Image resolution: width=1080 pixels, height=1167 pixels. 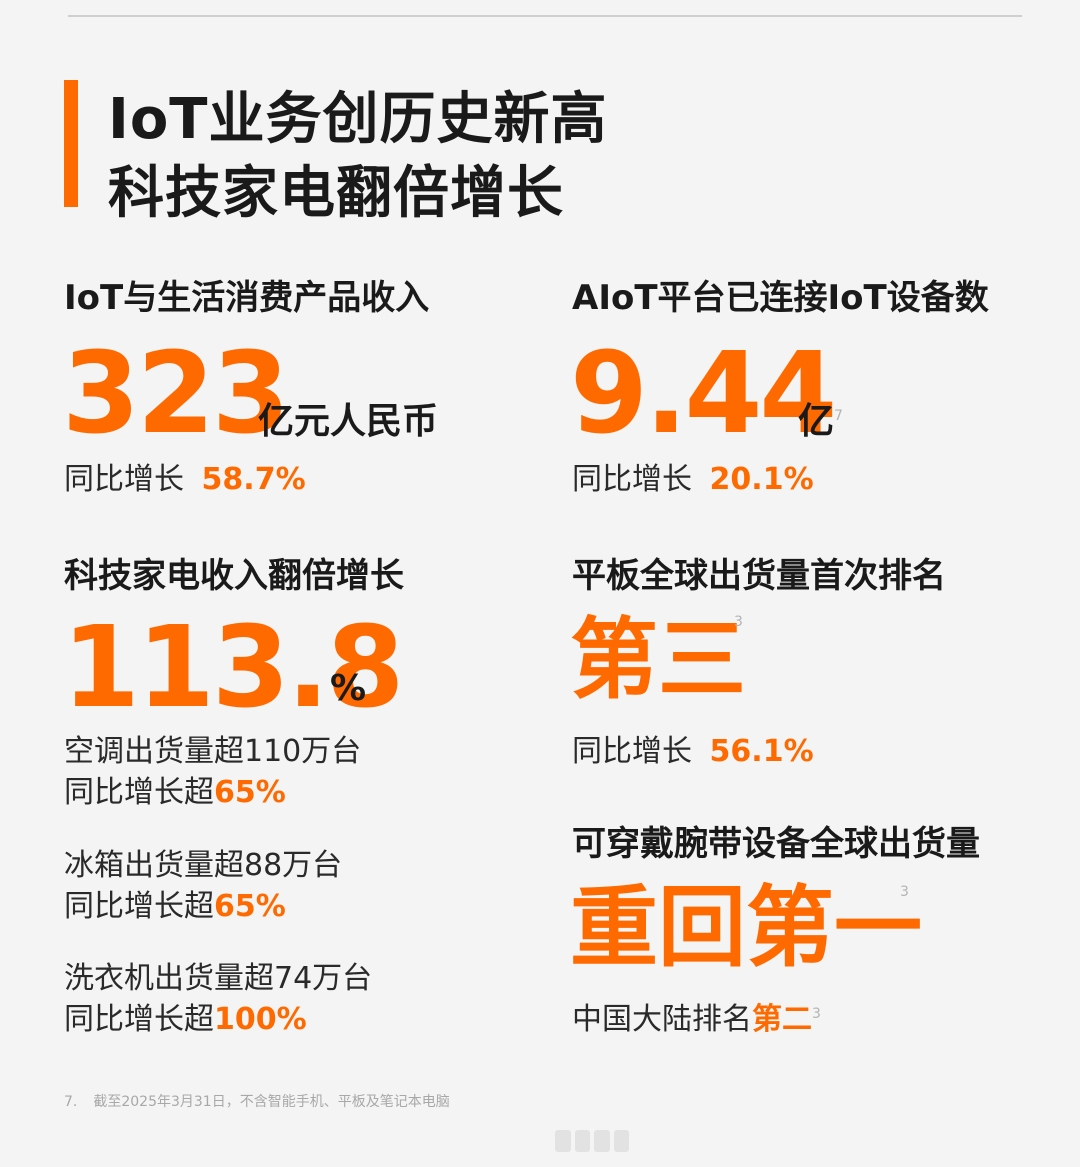 What do you see at coordinates (358, 119) in the screenshot?
I see `page-title-line-1: IoT业务创历史新高` at bounding box center [358, 119].